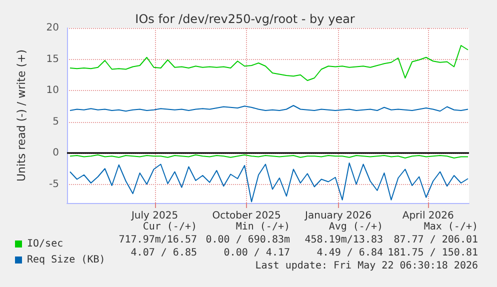 The height and width of the screenshot is (287, 497). What do you see at coordinates (338, 216) in the screenshot?
I see `x-tick-label: January 2026` at bounding box center [338, 216].